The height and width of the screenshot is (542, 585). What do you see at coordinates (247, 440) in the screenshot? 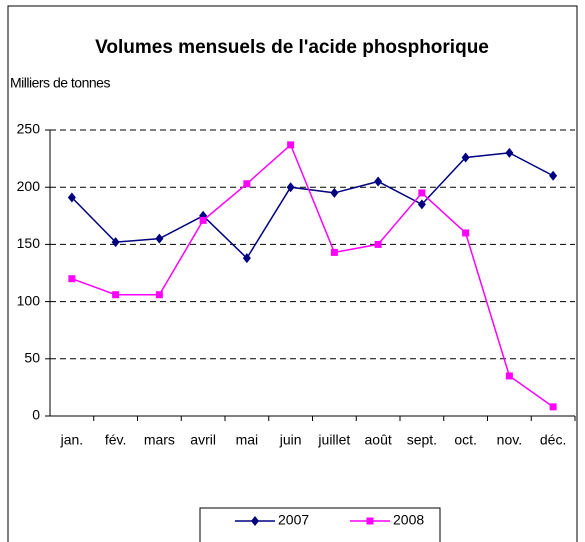
I see `x-tick-label: mai` at bounding box center [247, 440].